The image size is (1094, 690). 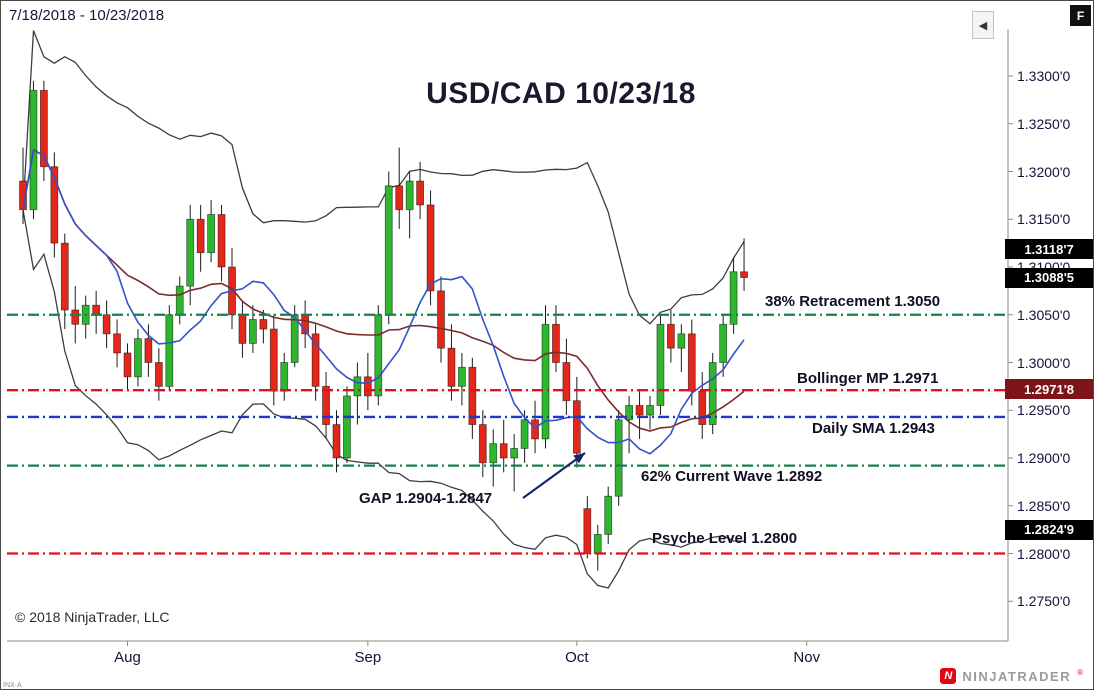 I want to click on corner-watermark: INX·A, so click(x=12, y=685).